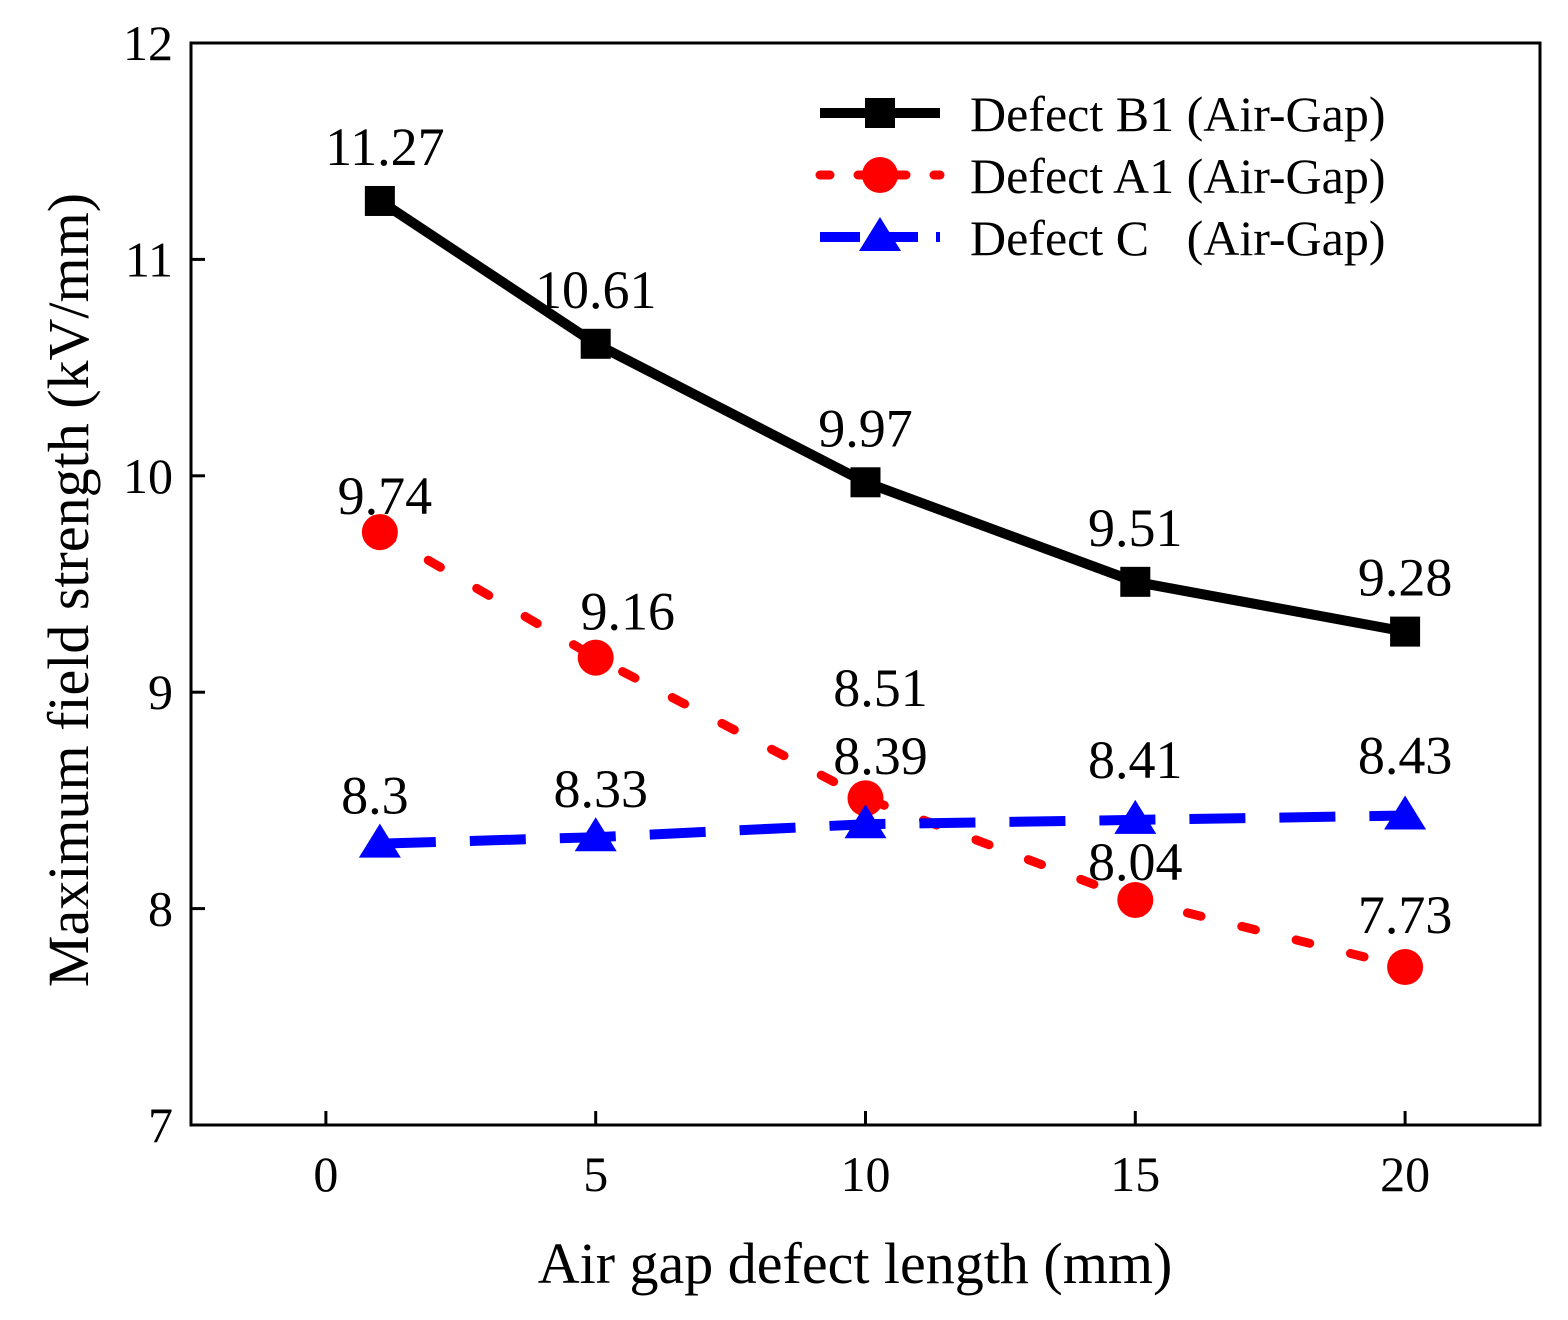  Describe the element at coordinates (325, 1174) in the screenshot. I see `x-tick-label: 0` at that location.